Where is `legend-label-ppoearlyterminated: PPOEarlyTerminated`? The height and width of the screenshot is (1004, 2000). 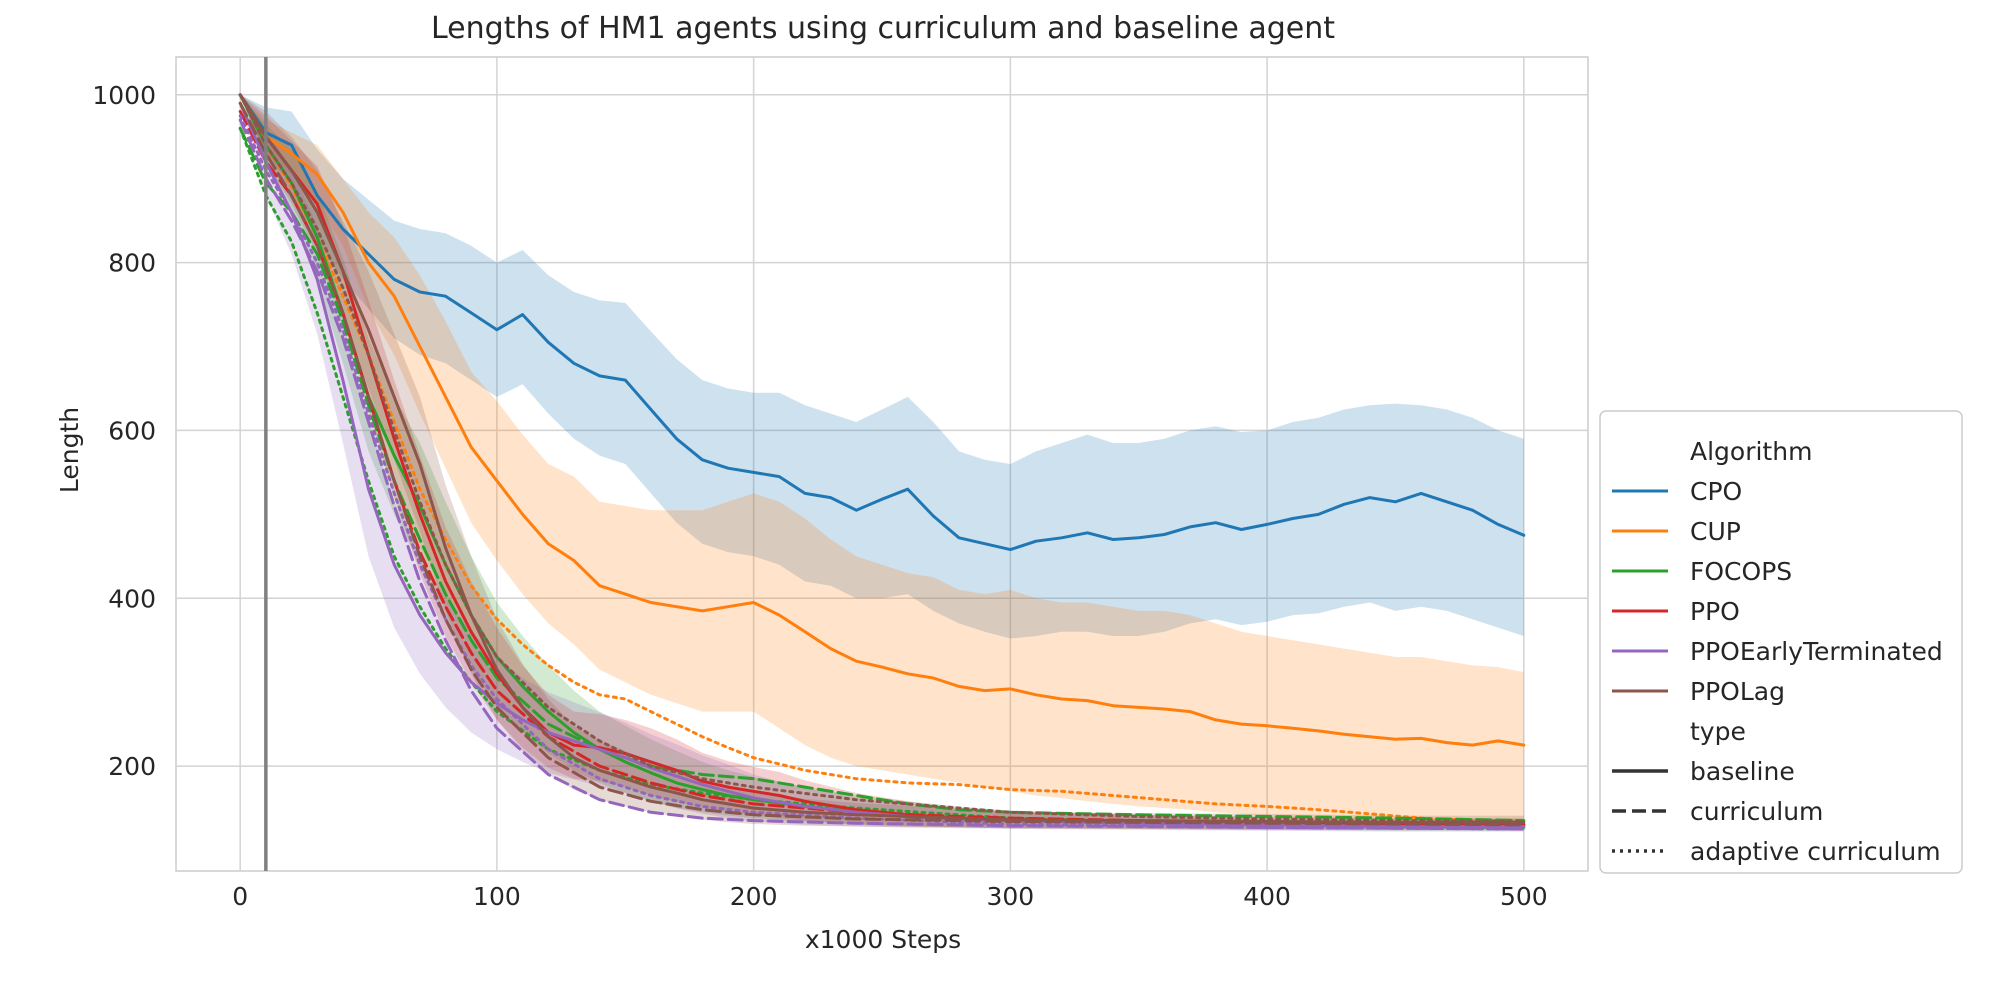 legend-label-ppoearlyterminated: PPOEarlyTerminated is located at coordinates (1816, 651).